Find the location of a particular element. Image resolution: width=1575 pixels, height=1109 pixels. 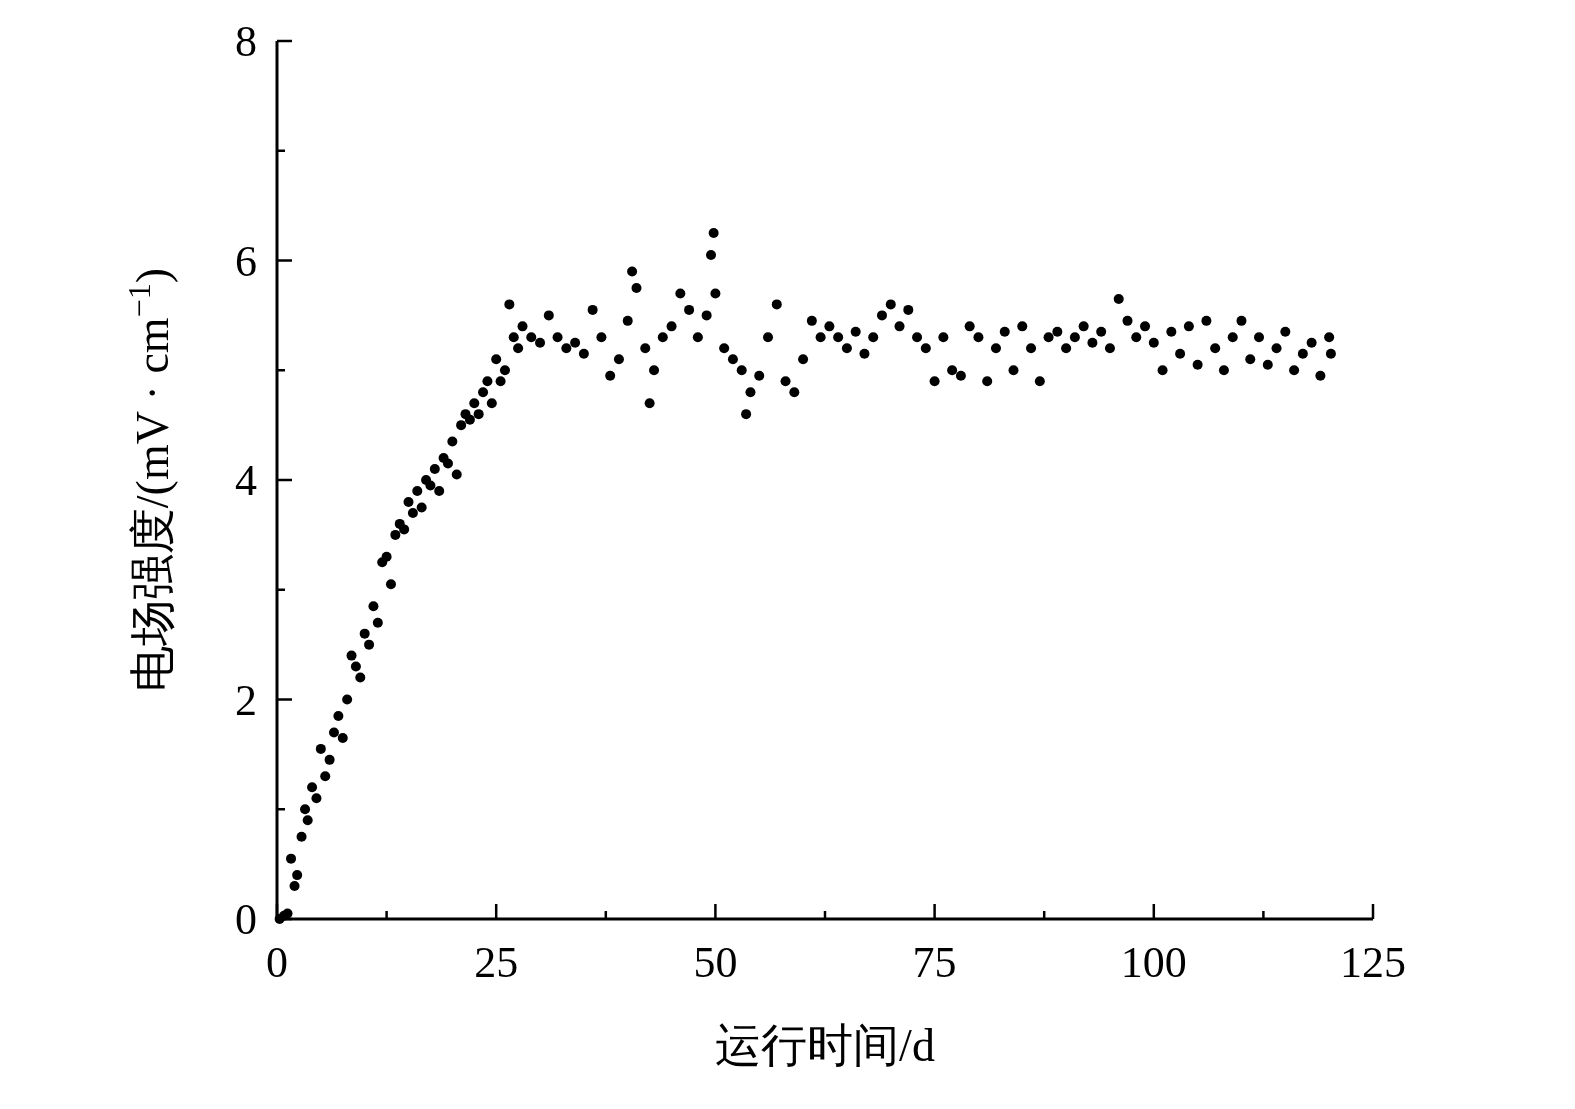

y-tick-label: 2 is located at coordinates (246, 700).